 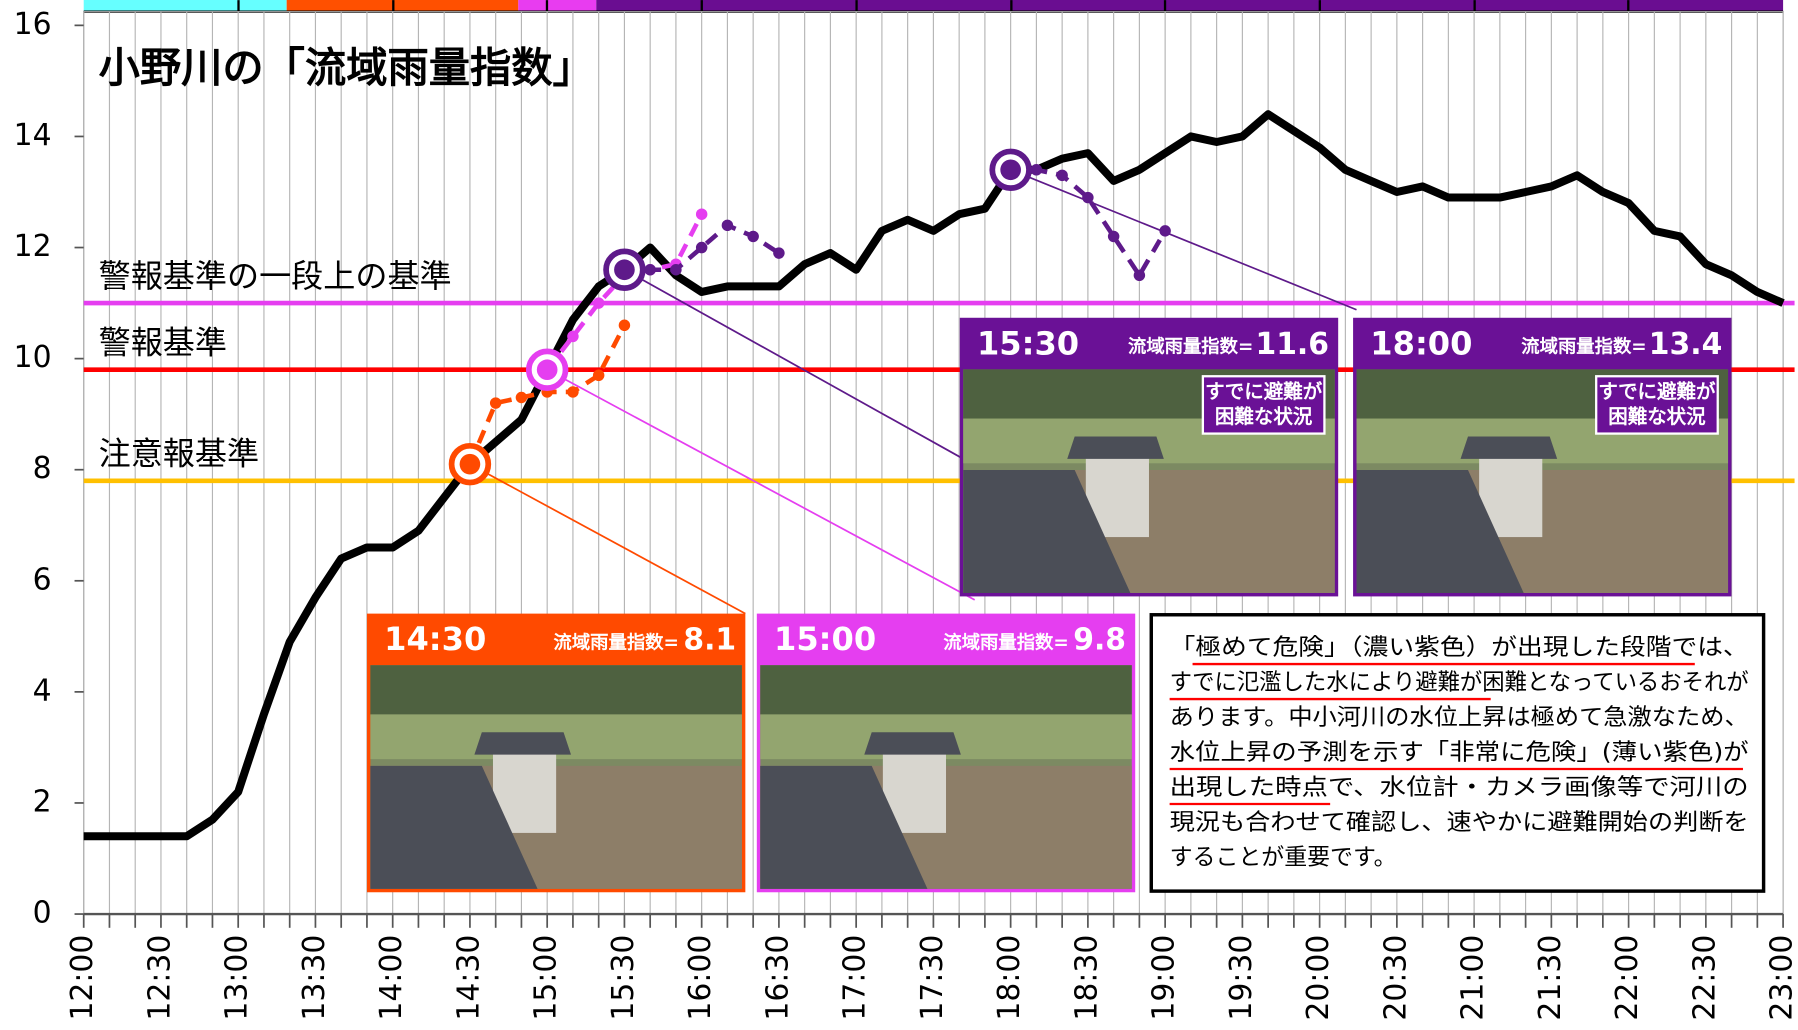 What do you see at coordinates (1028, 343) in the screenshot?
I see `panel-time: 15:30` at bounding box center [1028, 343].